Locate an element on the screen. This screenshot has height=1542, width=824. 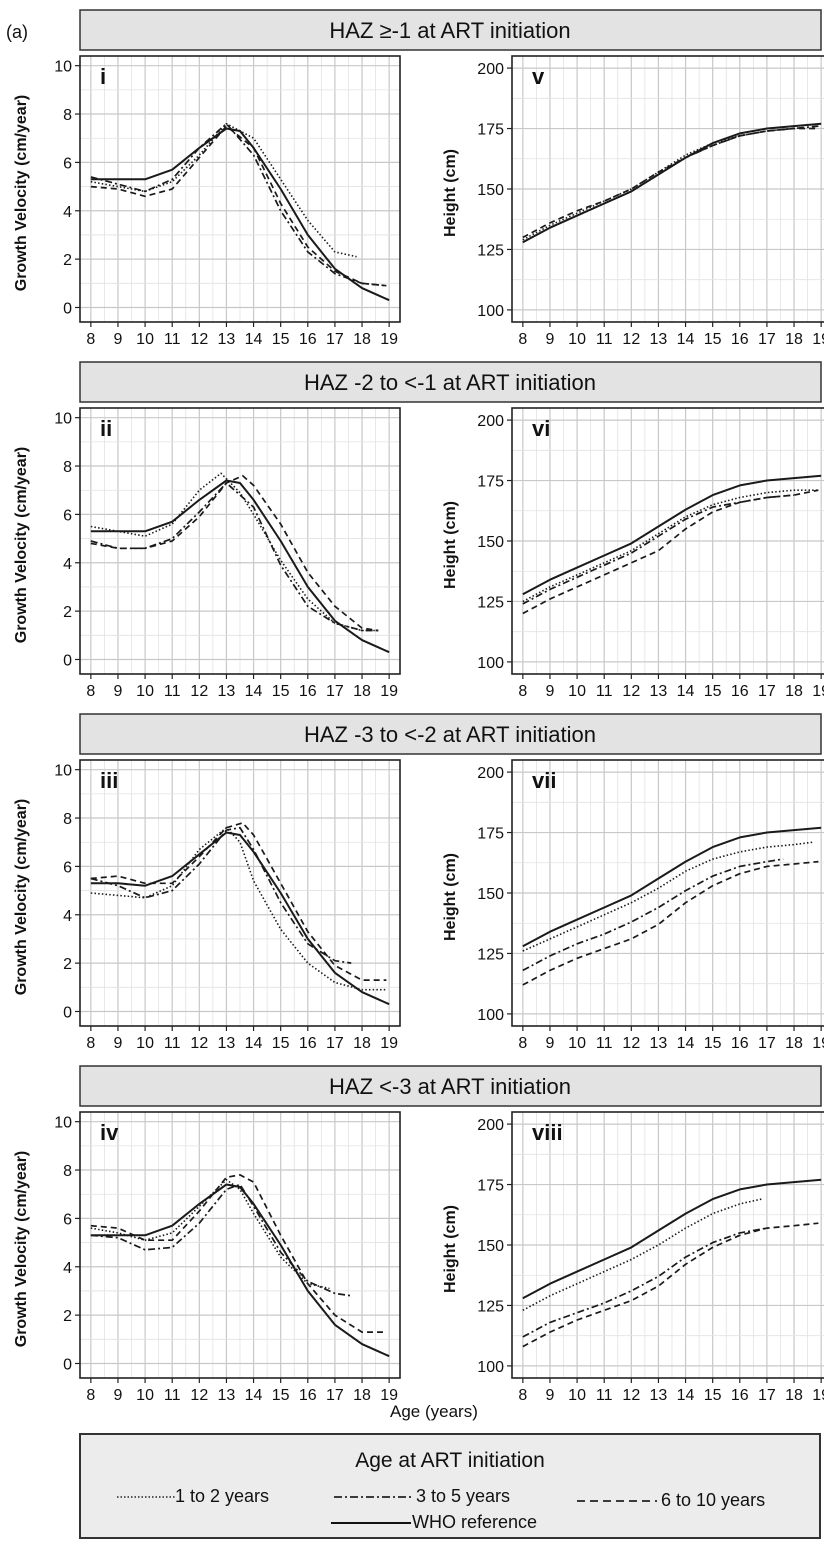
panel-label: iv is located at coordinates (109, 1132).